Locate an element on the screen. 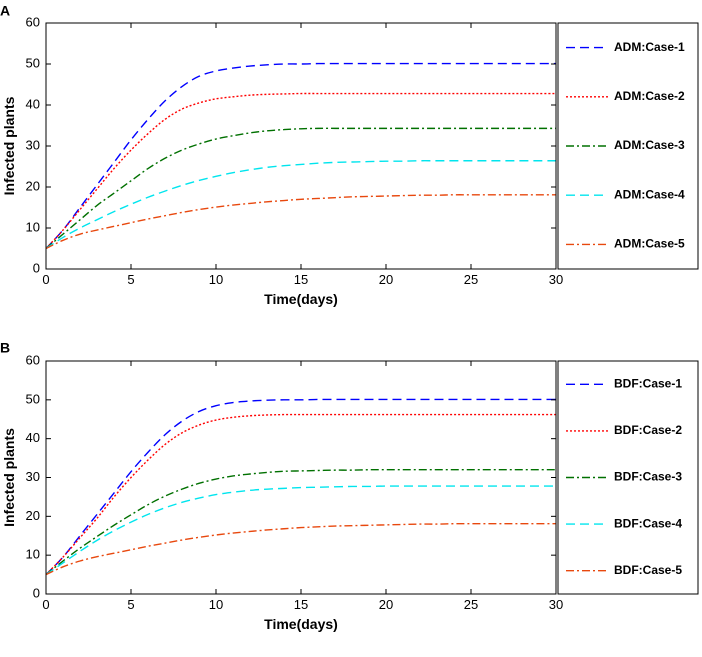  chart0-xtick-label-0: 0 is located at coordinates (45, 279).